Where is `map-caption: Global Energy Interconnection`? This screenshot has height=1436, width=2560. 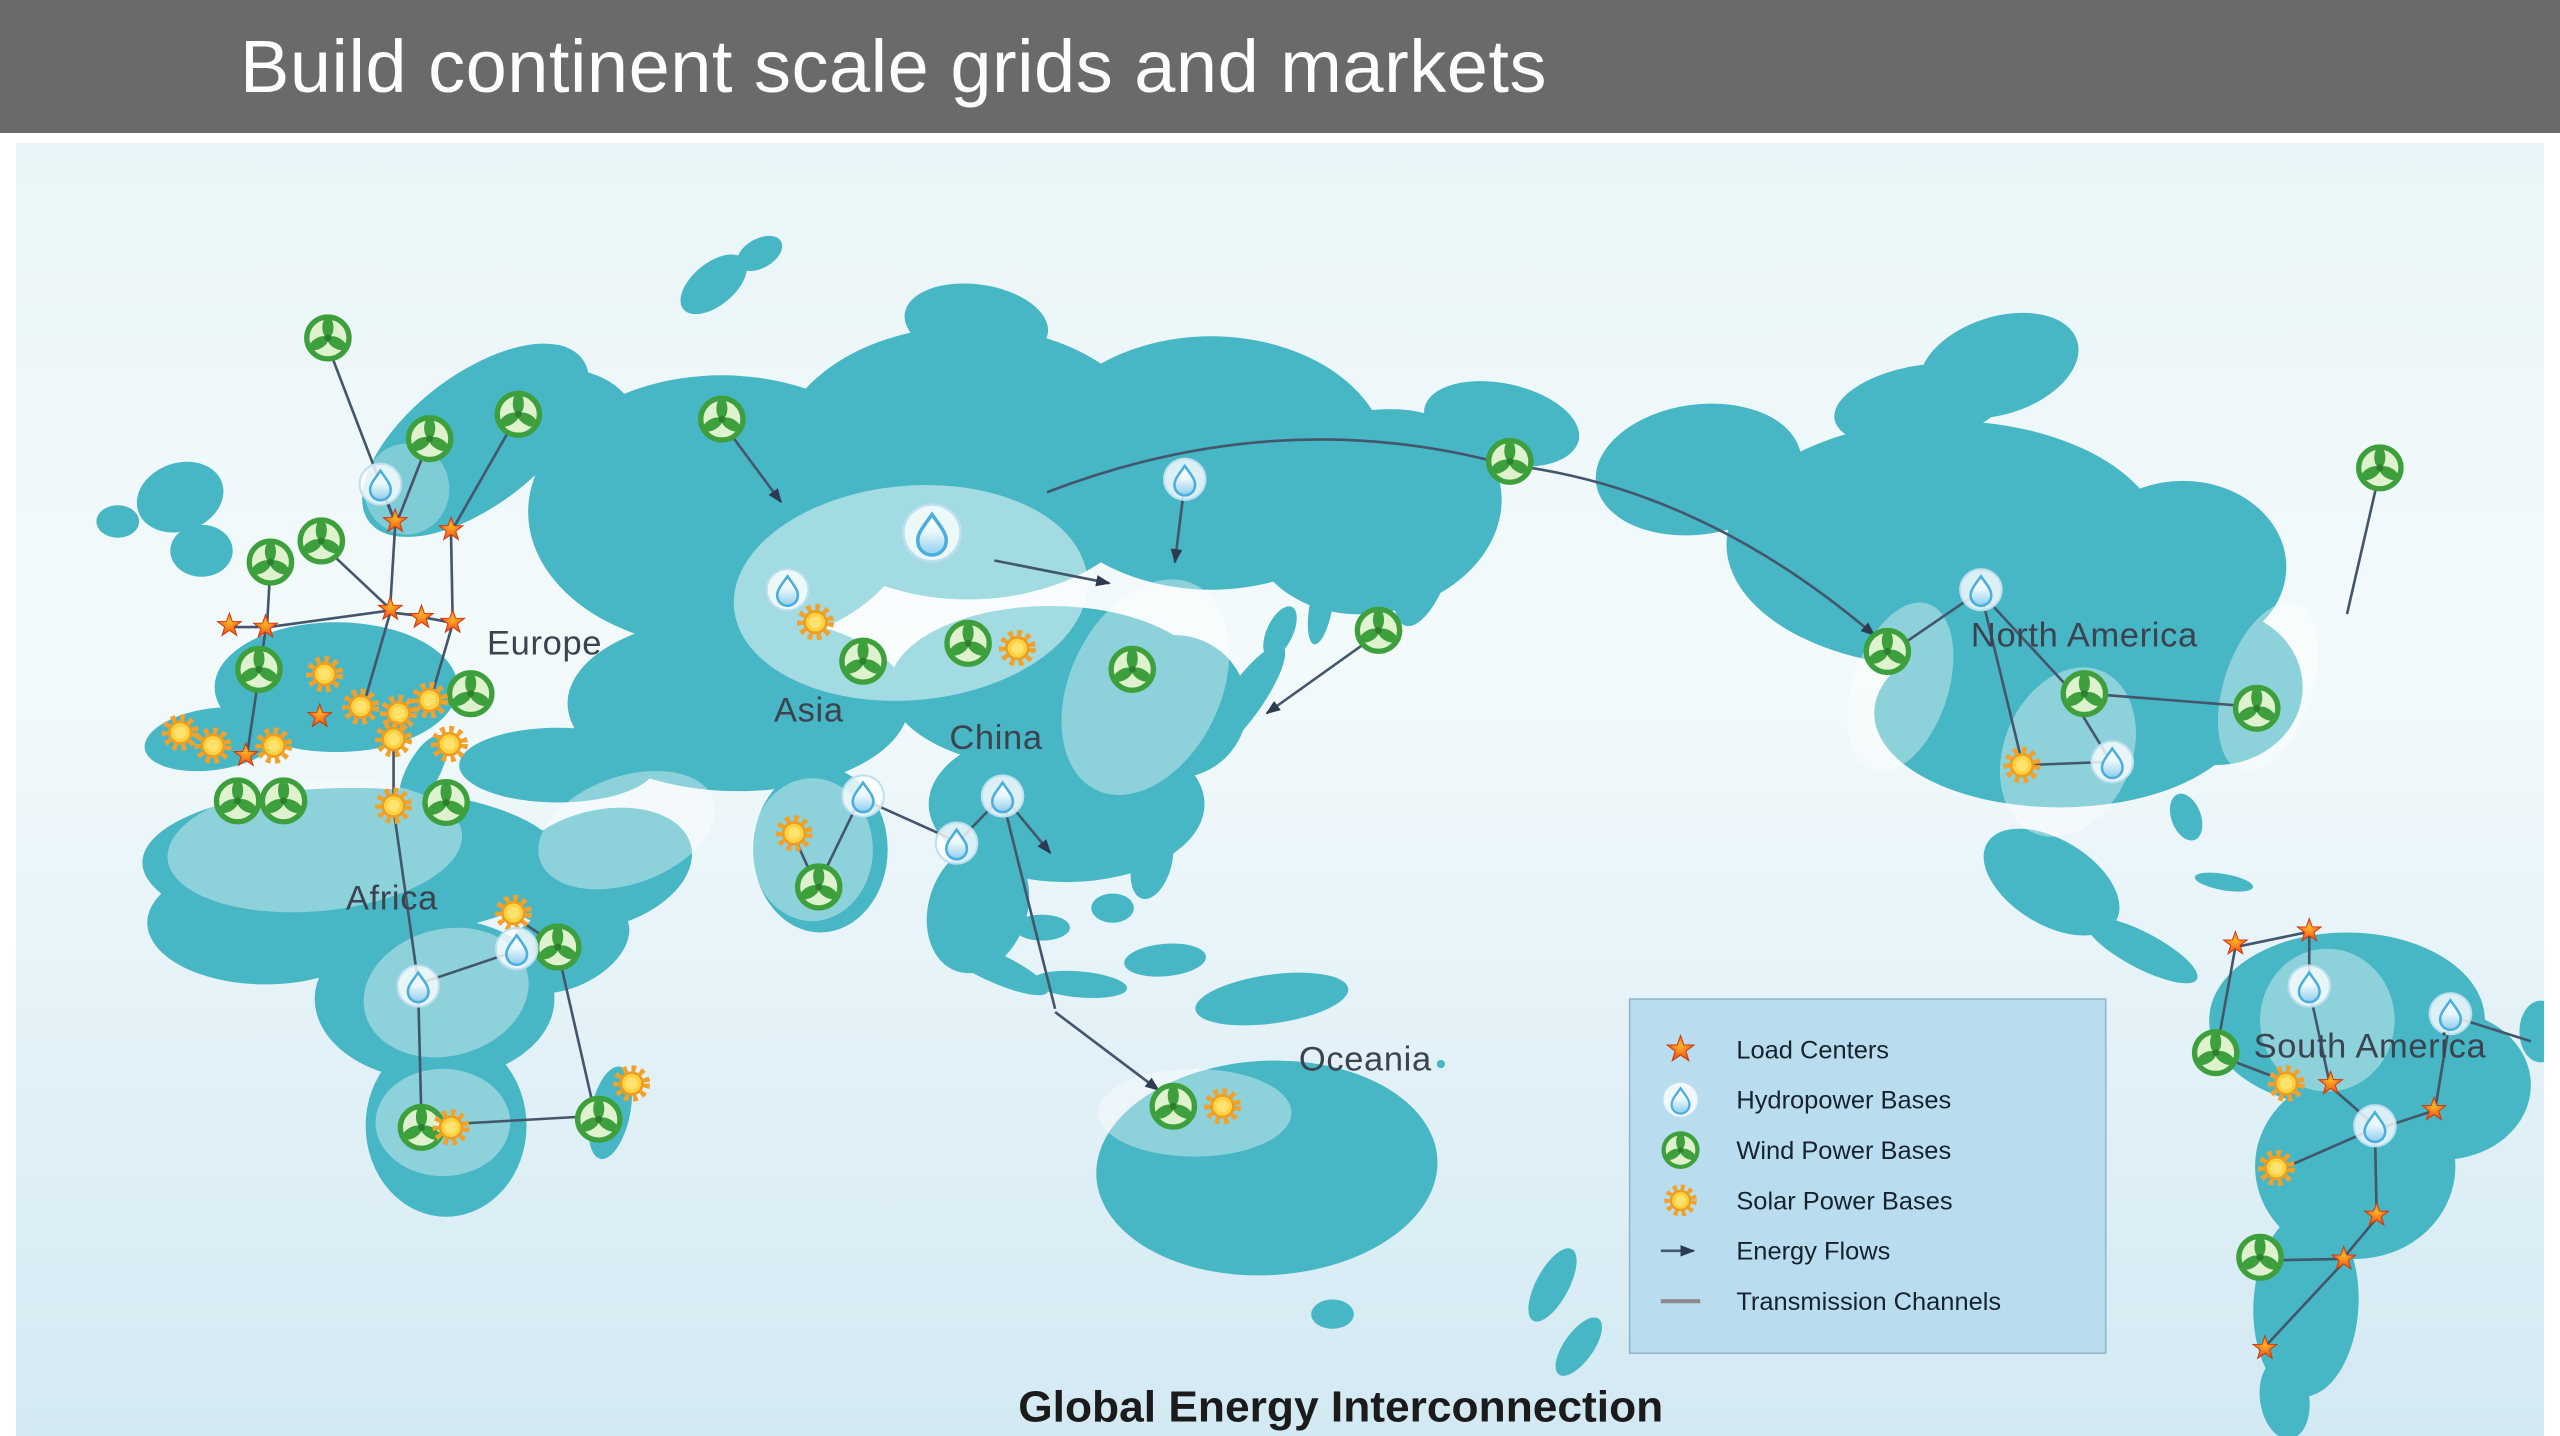
map-caption: Global Energy Interconnection is located at coordinates (1340, 1407).